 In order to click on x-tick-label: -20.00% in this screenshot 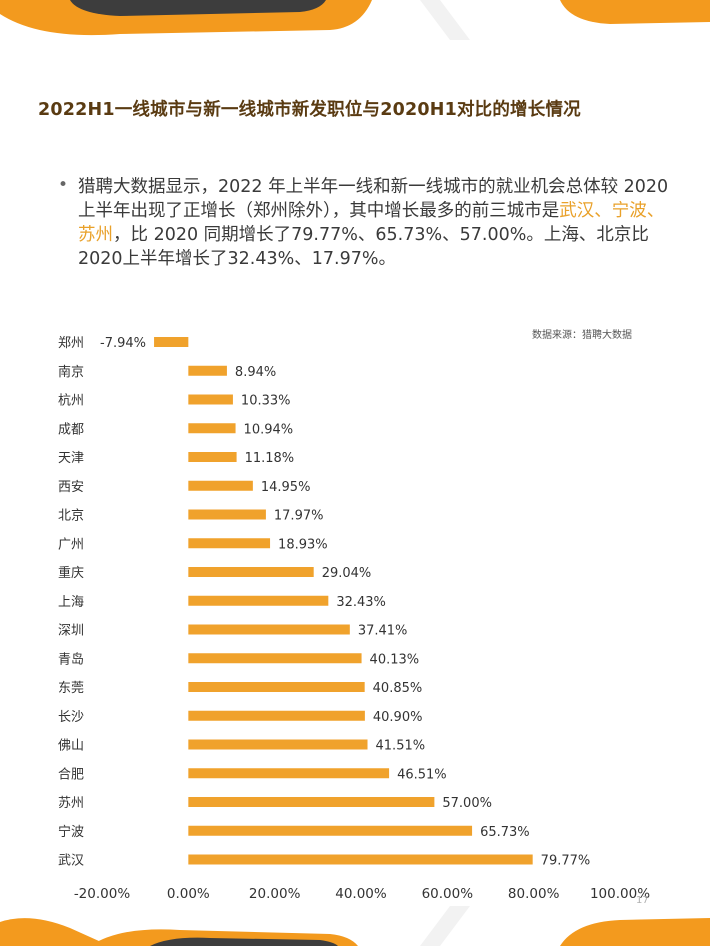, I will do `click(102, 893)`.